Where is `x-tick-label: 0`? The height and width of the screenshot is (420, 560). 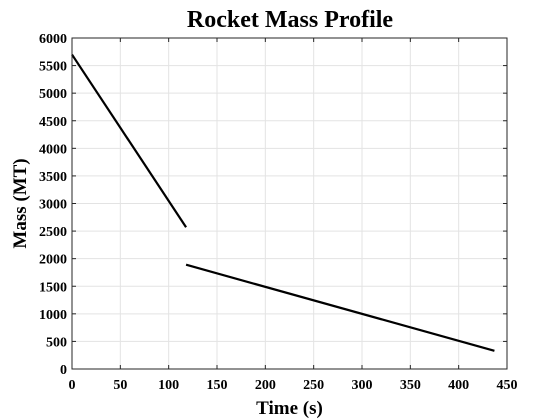 x-tick-label: 0 is located at coordinates (72, 385).